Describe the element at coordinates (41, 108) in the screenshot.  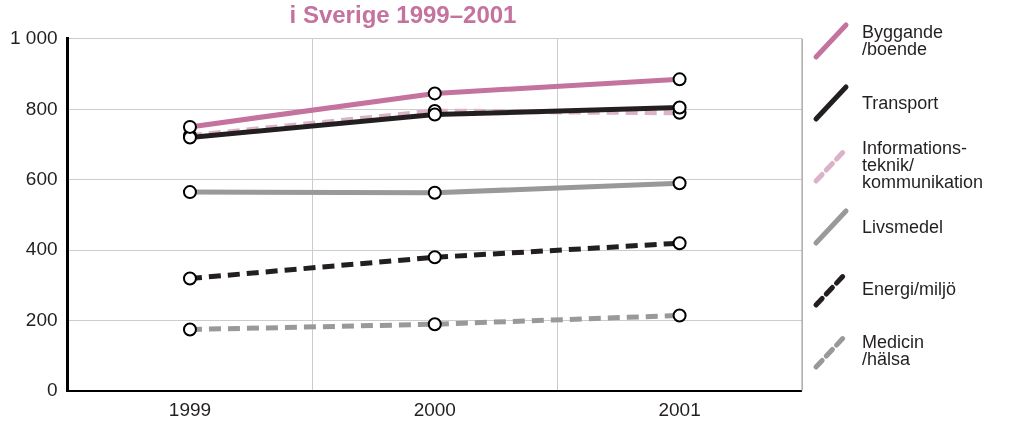
I see `y-tick-label: 800` at that location.